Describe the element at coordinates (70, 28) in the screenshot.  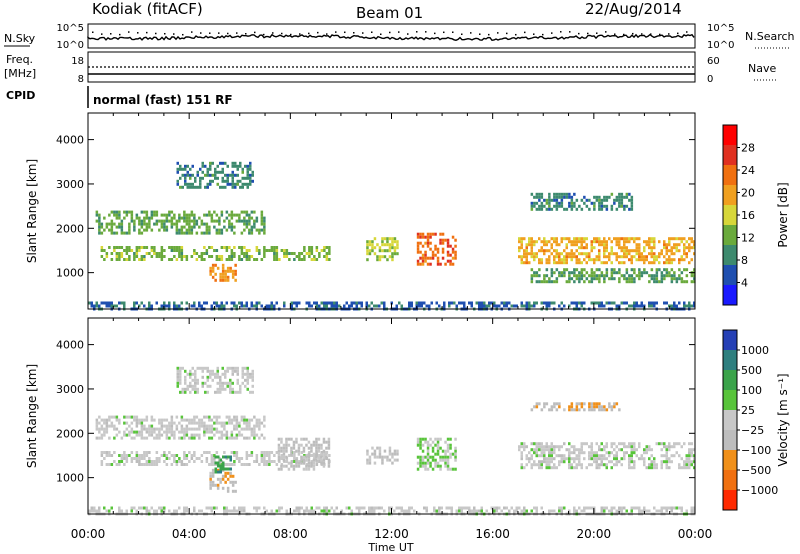
I see `noise-tick-left-top: 10^5` at that location.